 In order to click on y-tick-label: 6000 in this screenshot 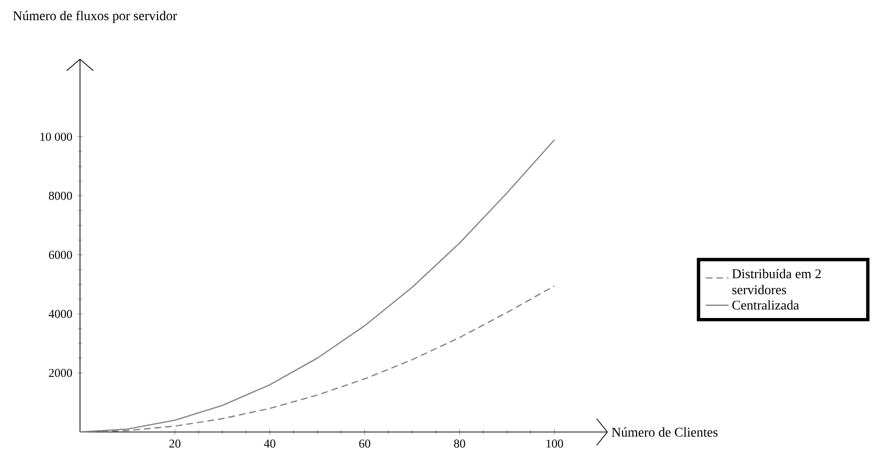, I will do `click(60, 254)`.